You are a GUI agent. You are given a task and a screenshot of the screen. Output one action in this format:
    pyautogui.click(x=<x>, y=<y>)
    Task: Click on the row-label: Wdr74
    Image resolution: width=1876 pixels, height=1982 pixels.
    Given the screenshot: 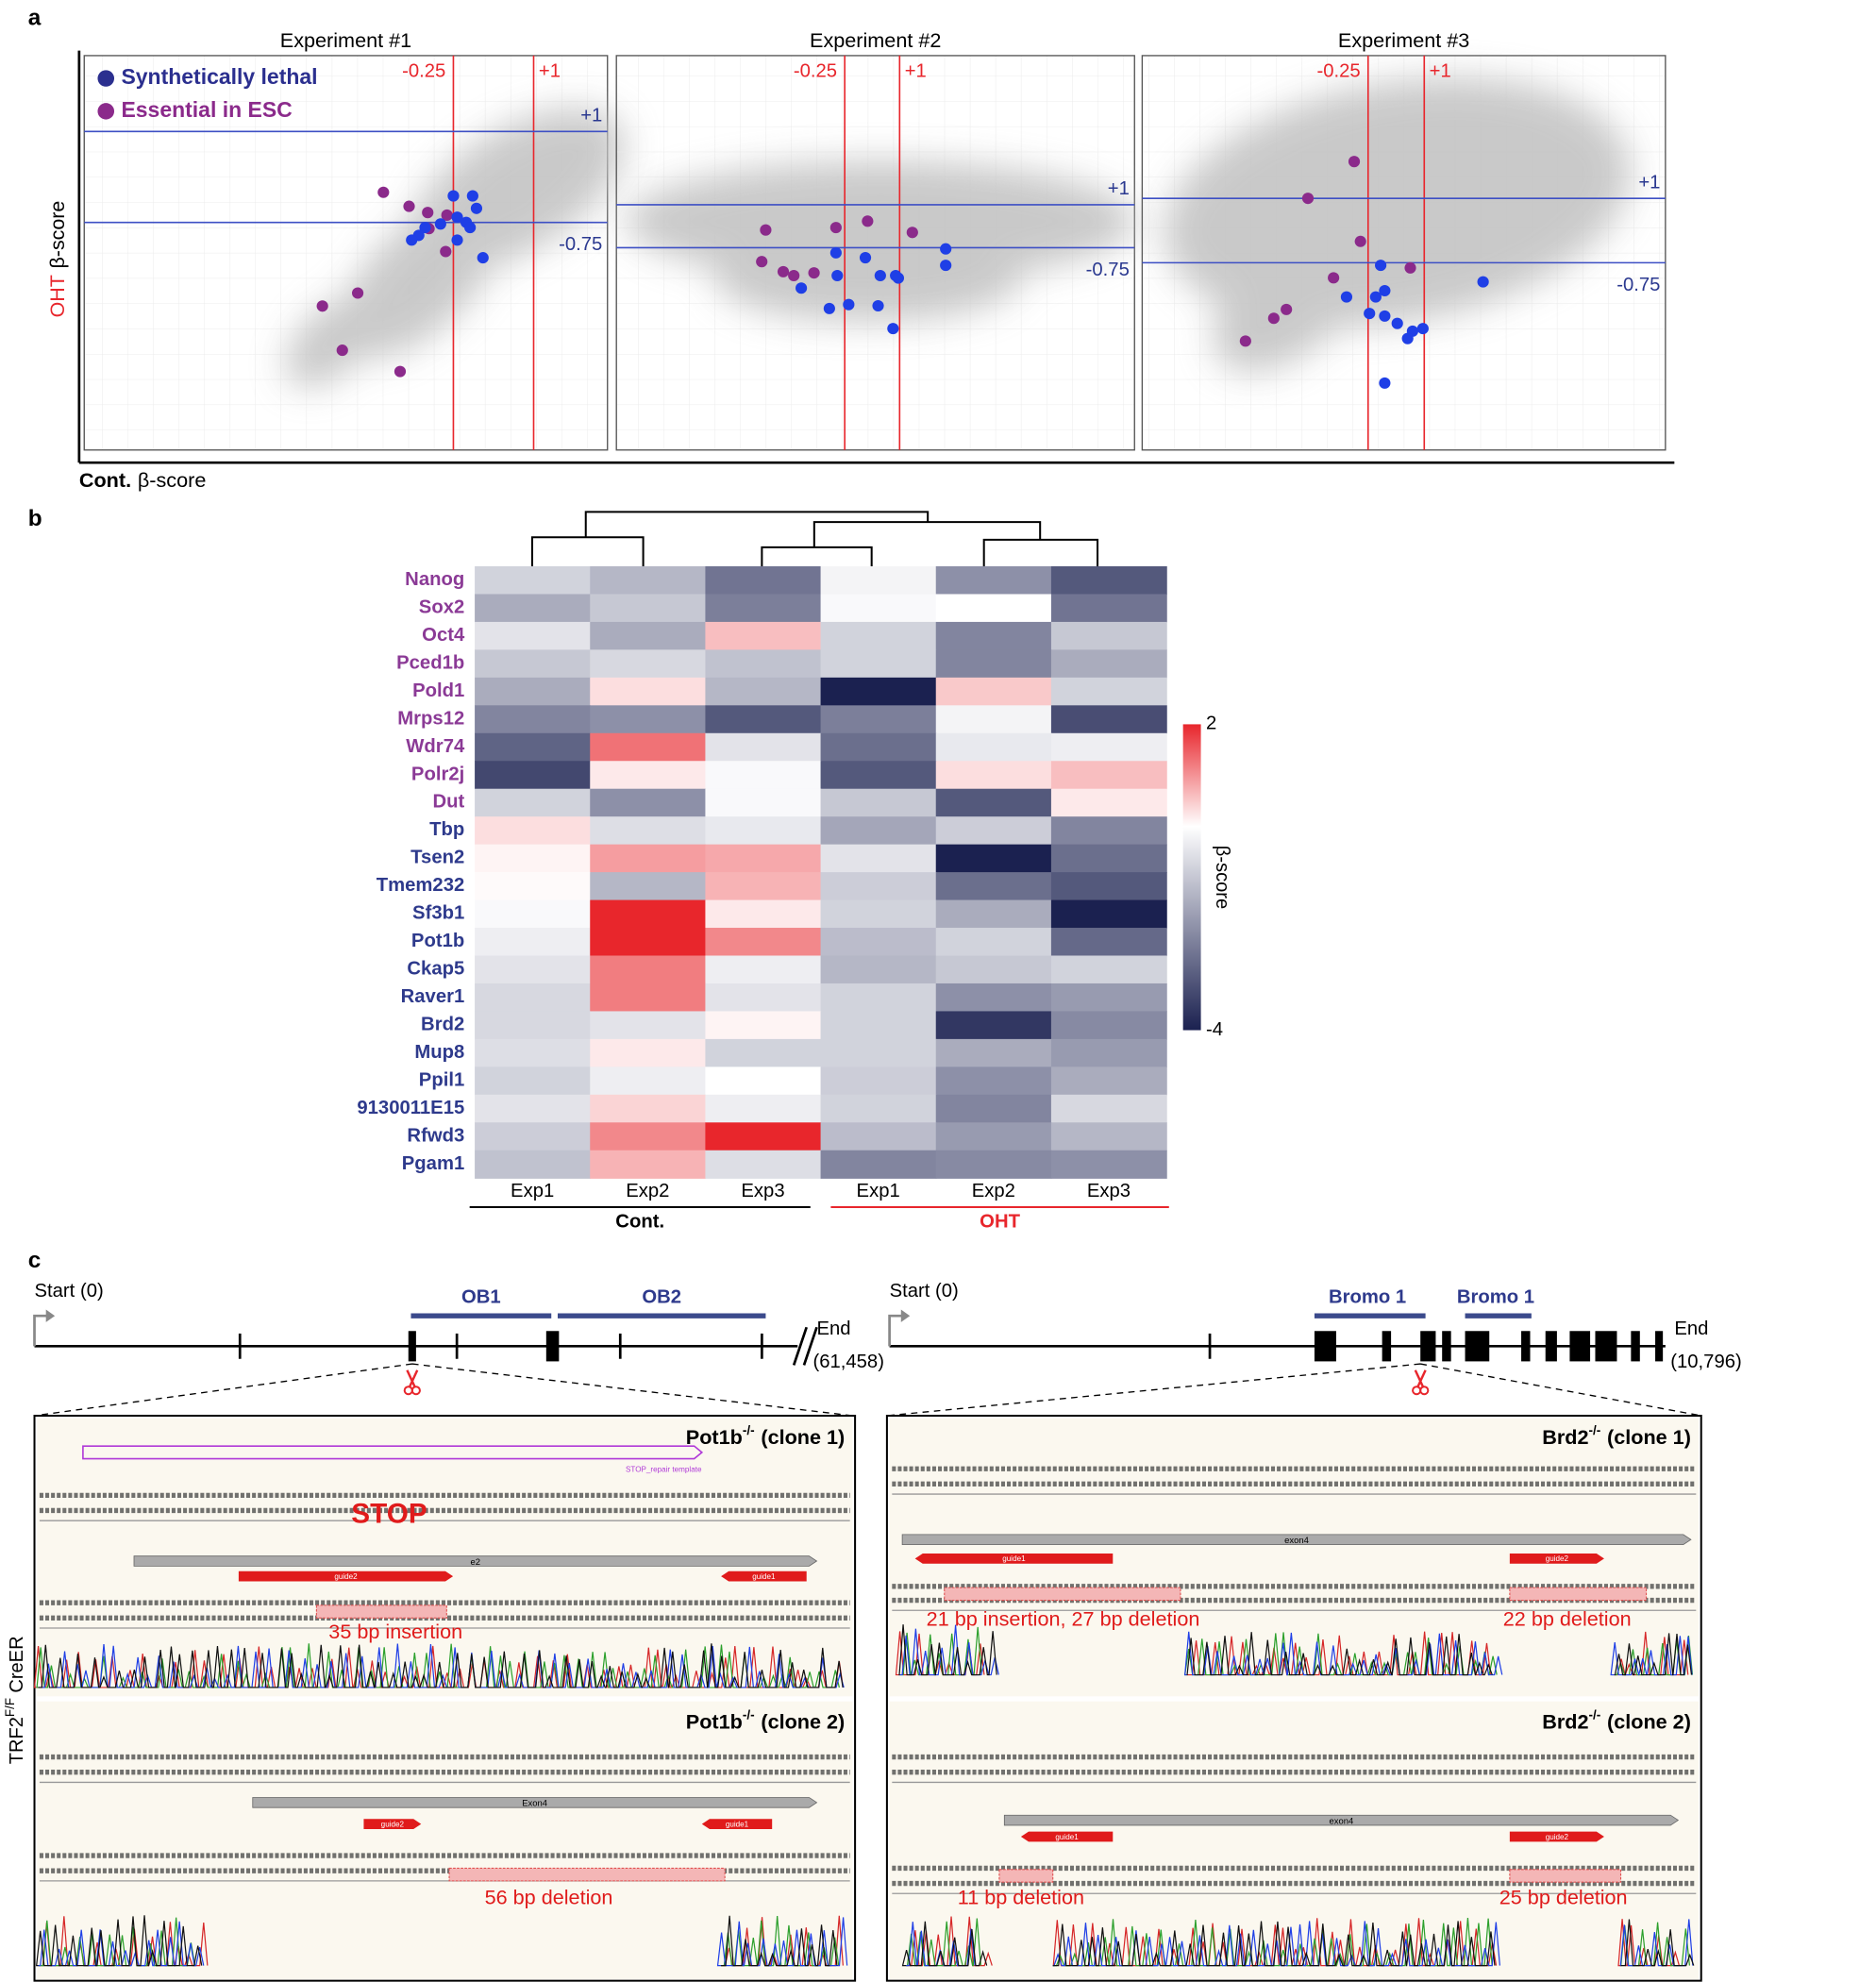 What is the action you would take?
    pyautogui.click(x=435, y=746)
    